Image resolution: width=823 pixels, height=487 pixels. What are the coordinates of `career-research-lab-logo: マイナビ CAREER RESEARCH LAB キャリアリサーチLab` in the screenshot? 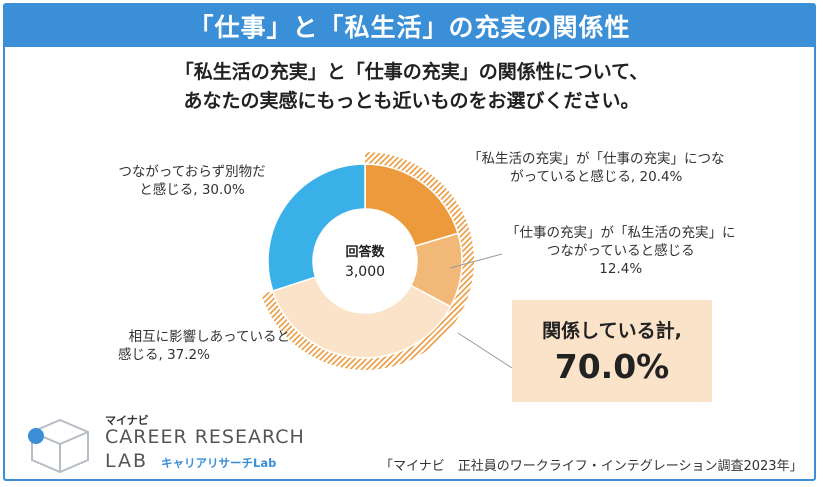 It's located at (163, 443).